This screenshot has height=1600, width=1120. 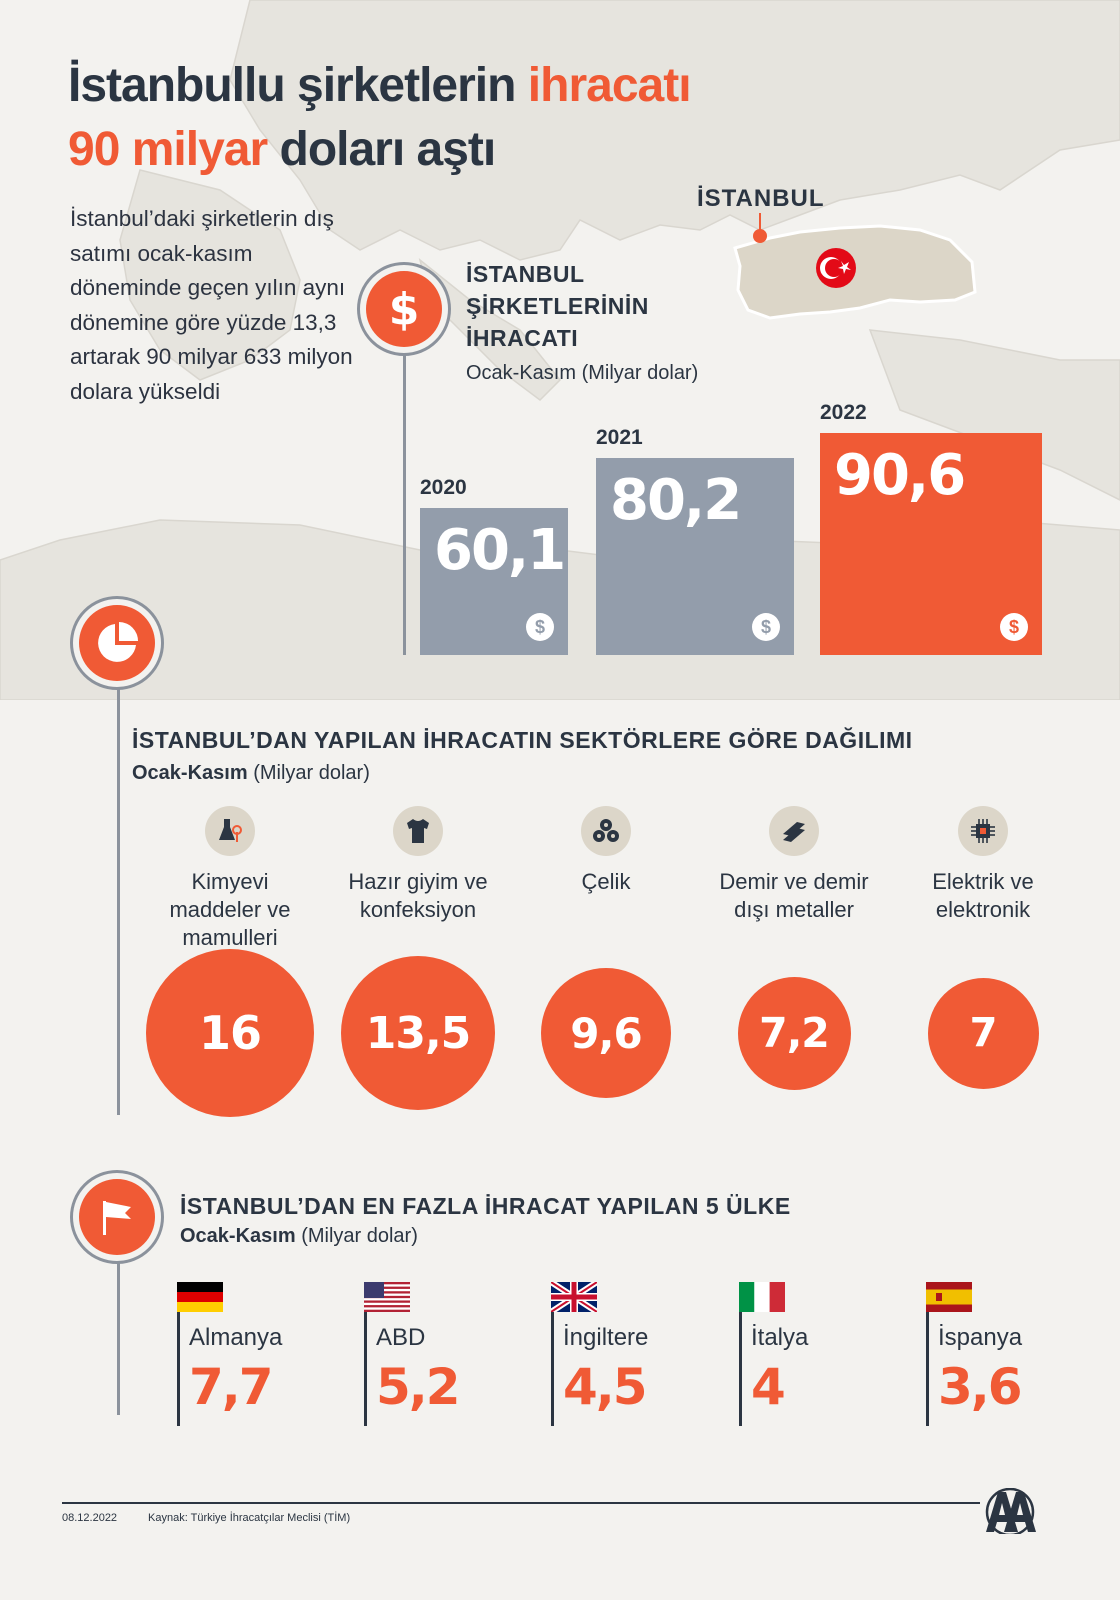 What do you see at coordinates (359, 1236) in the screenshot?
I see `countries-subtitle-rest: (Milyar dolar)` at bounding box center [359, 1236].